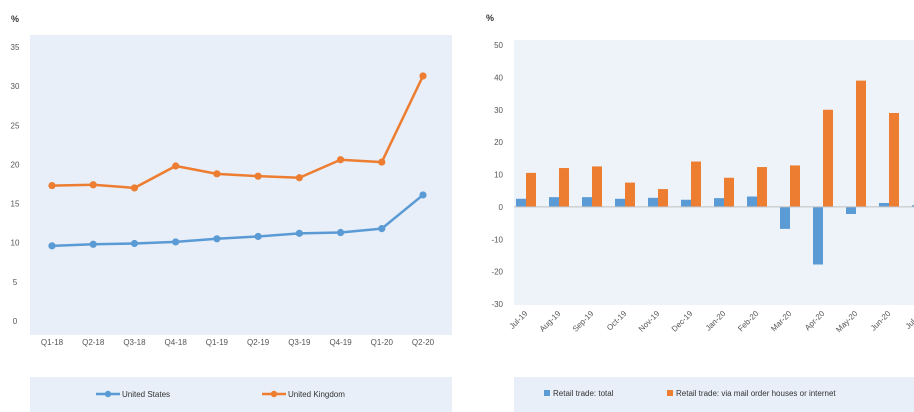  What do you see at coordinates (815, 321) in the screenshot?
I see `x-tick-label: Apr-20` at bounding box center [815, 321].